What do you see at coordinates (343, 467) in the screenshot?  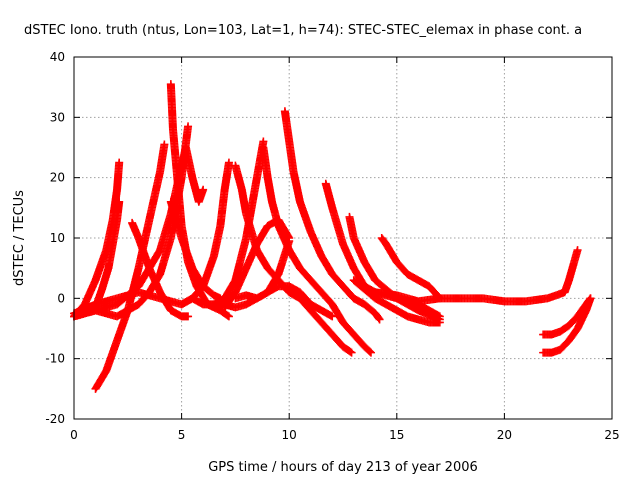 I see `x-axis-title: GPS time / hours of day 213 of year 2006` at bounding box center [343, 467].